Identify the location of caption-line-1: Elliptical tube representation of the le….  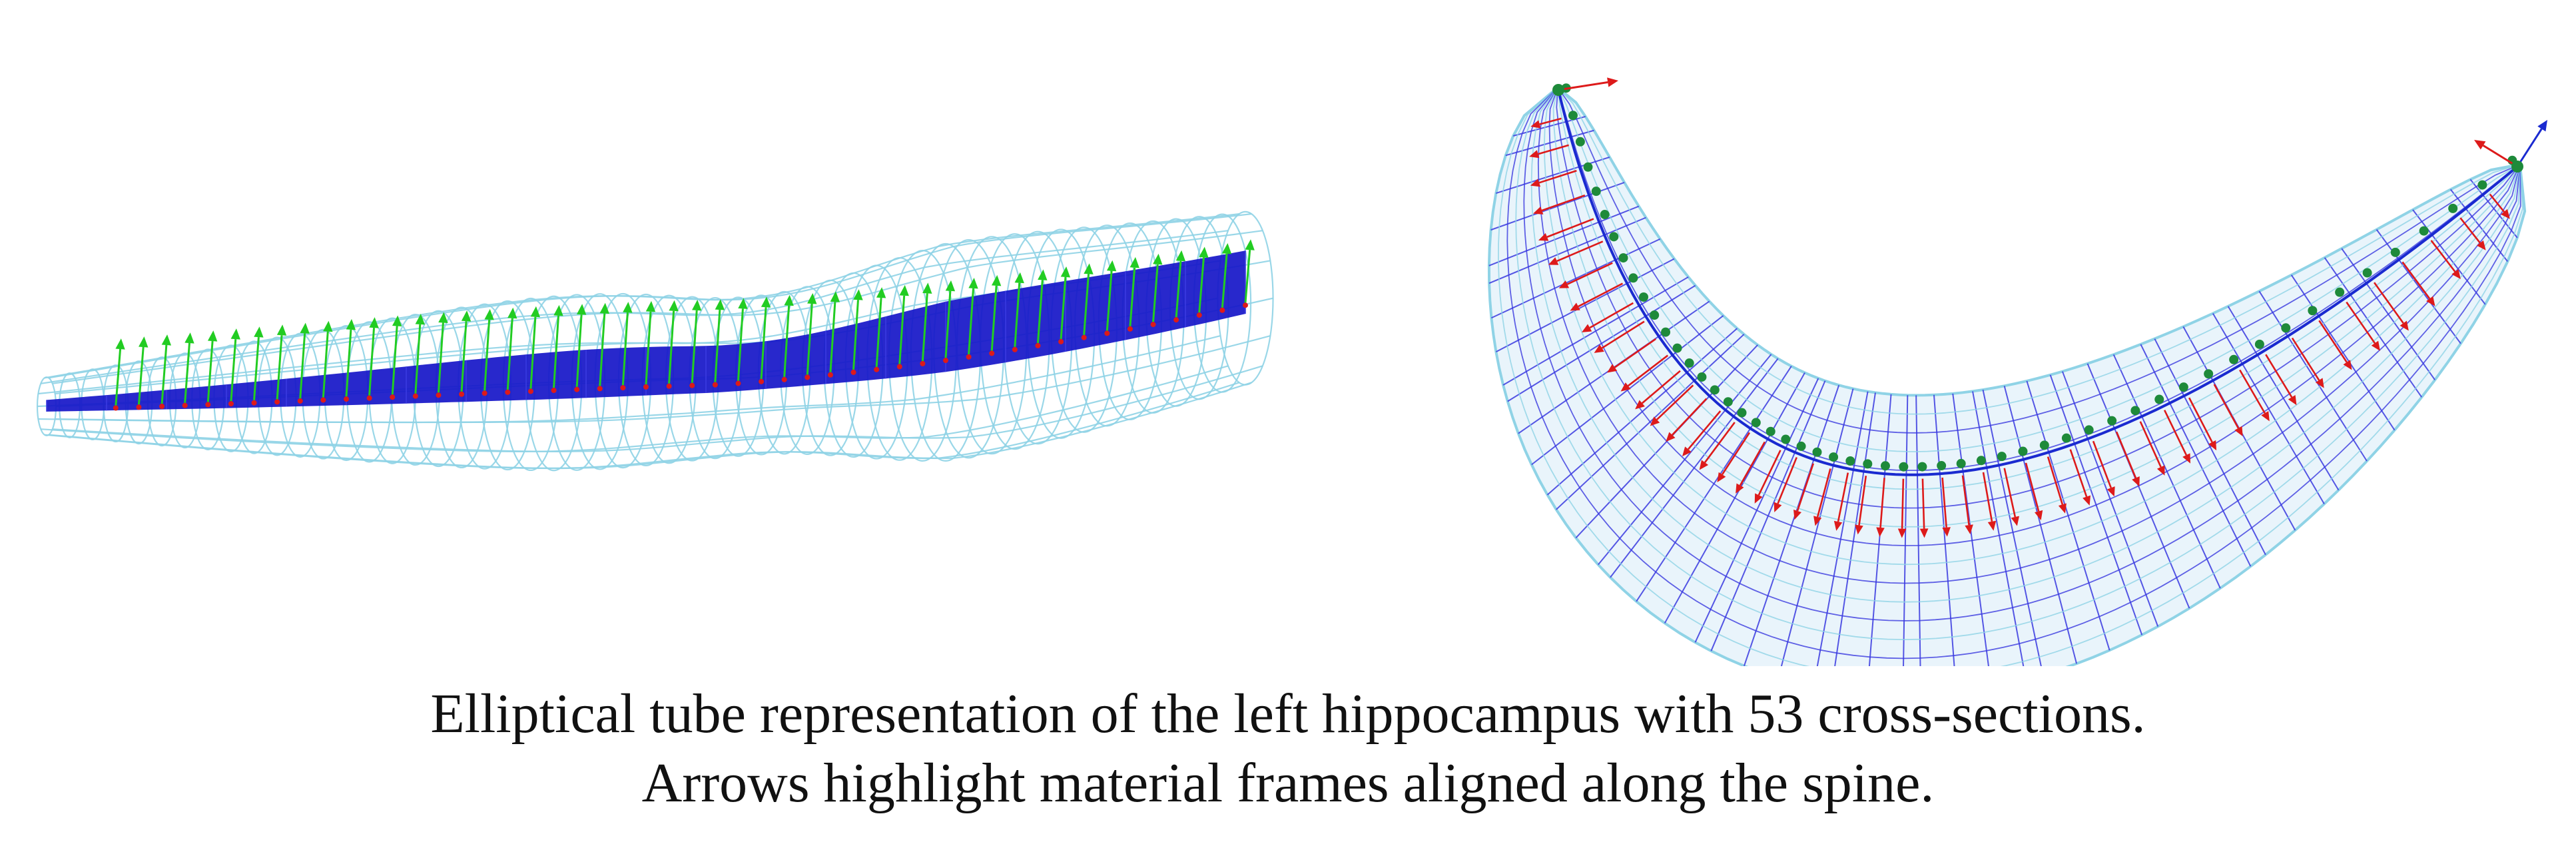
(1288, 714).